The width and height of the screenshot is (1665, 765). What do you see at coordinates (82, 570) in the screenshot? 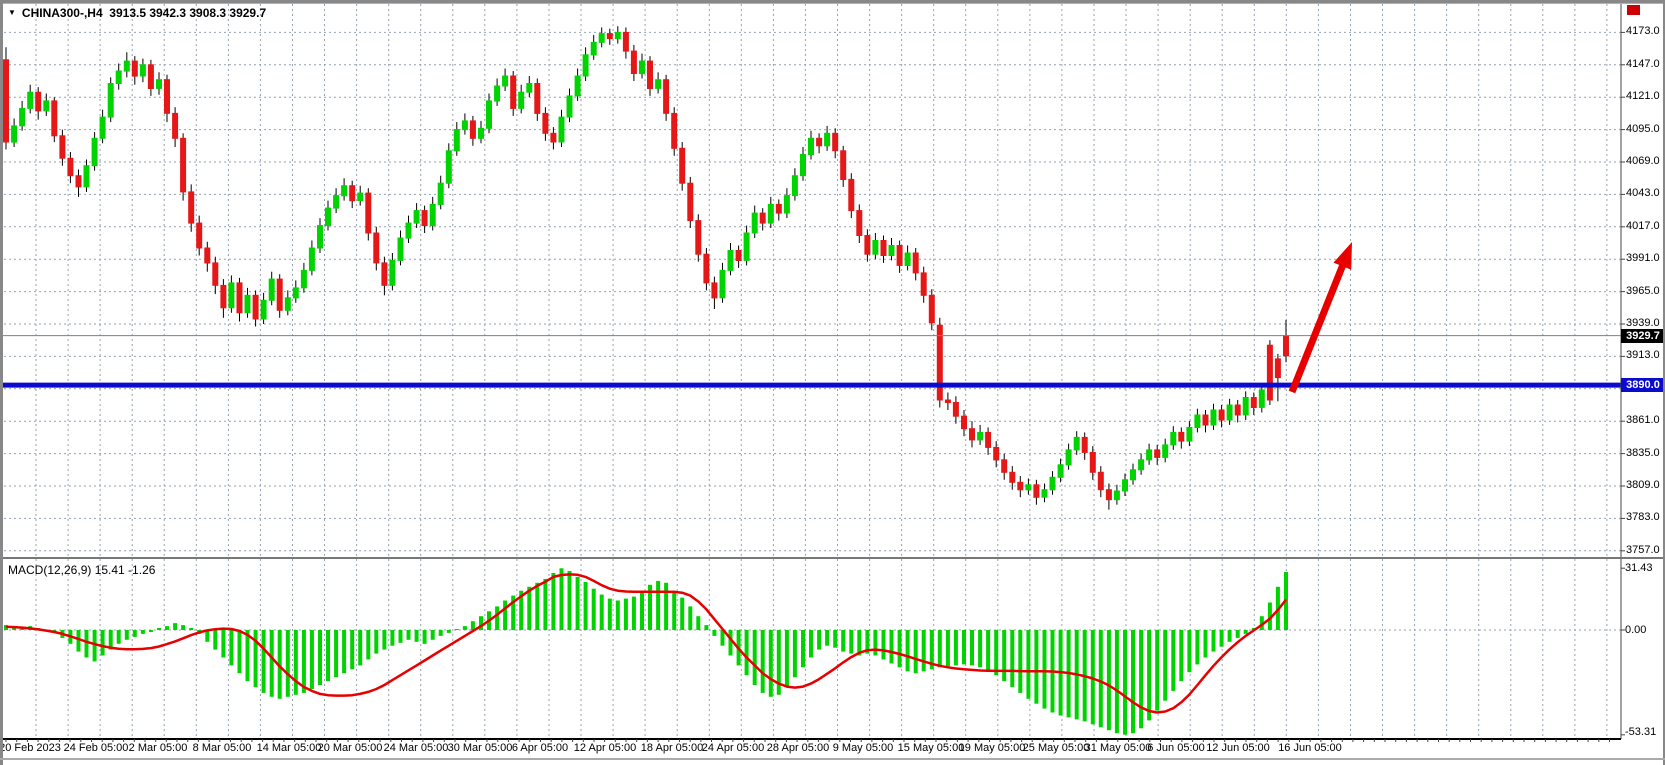
I see `macd-indicator-label: MACD(12,26,9) 15.41 -1.26` at bounding box center [82, 570].